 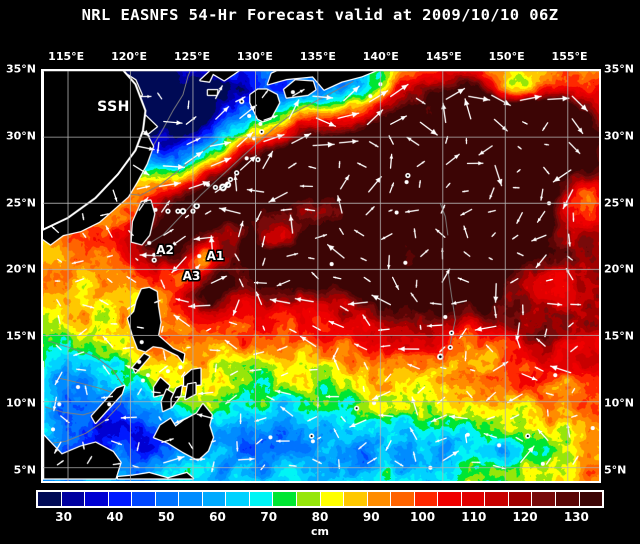 What do you see at coordinates (443, 56) in the screenshot?
I see `lon-tick-145: 145°E` at bounding box center [443, 56].